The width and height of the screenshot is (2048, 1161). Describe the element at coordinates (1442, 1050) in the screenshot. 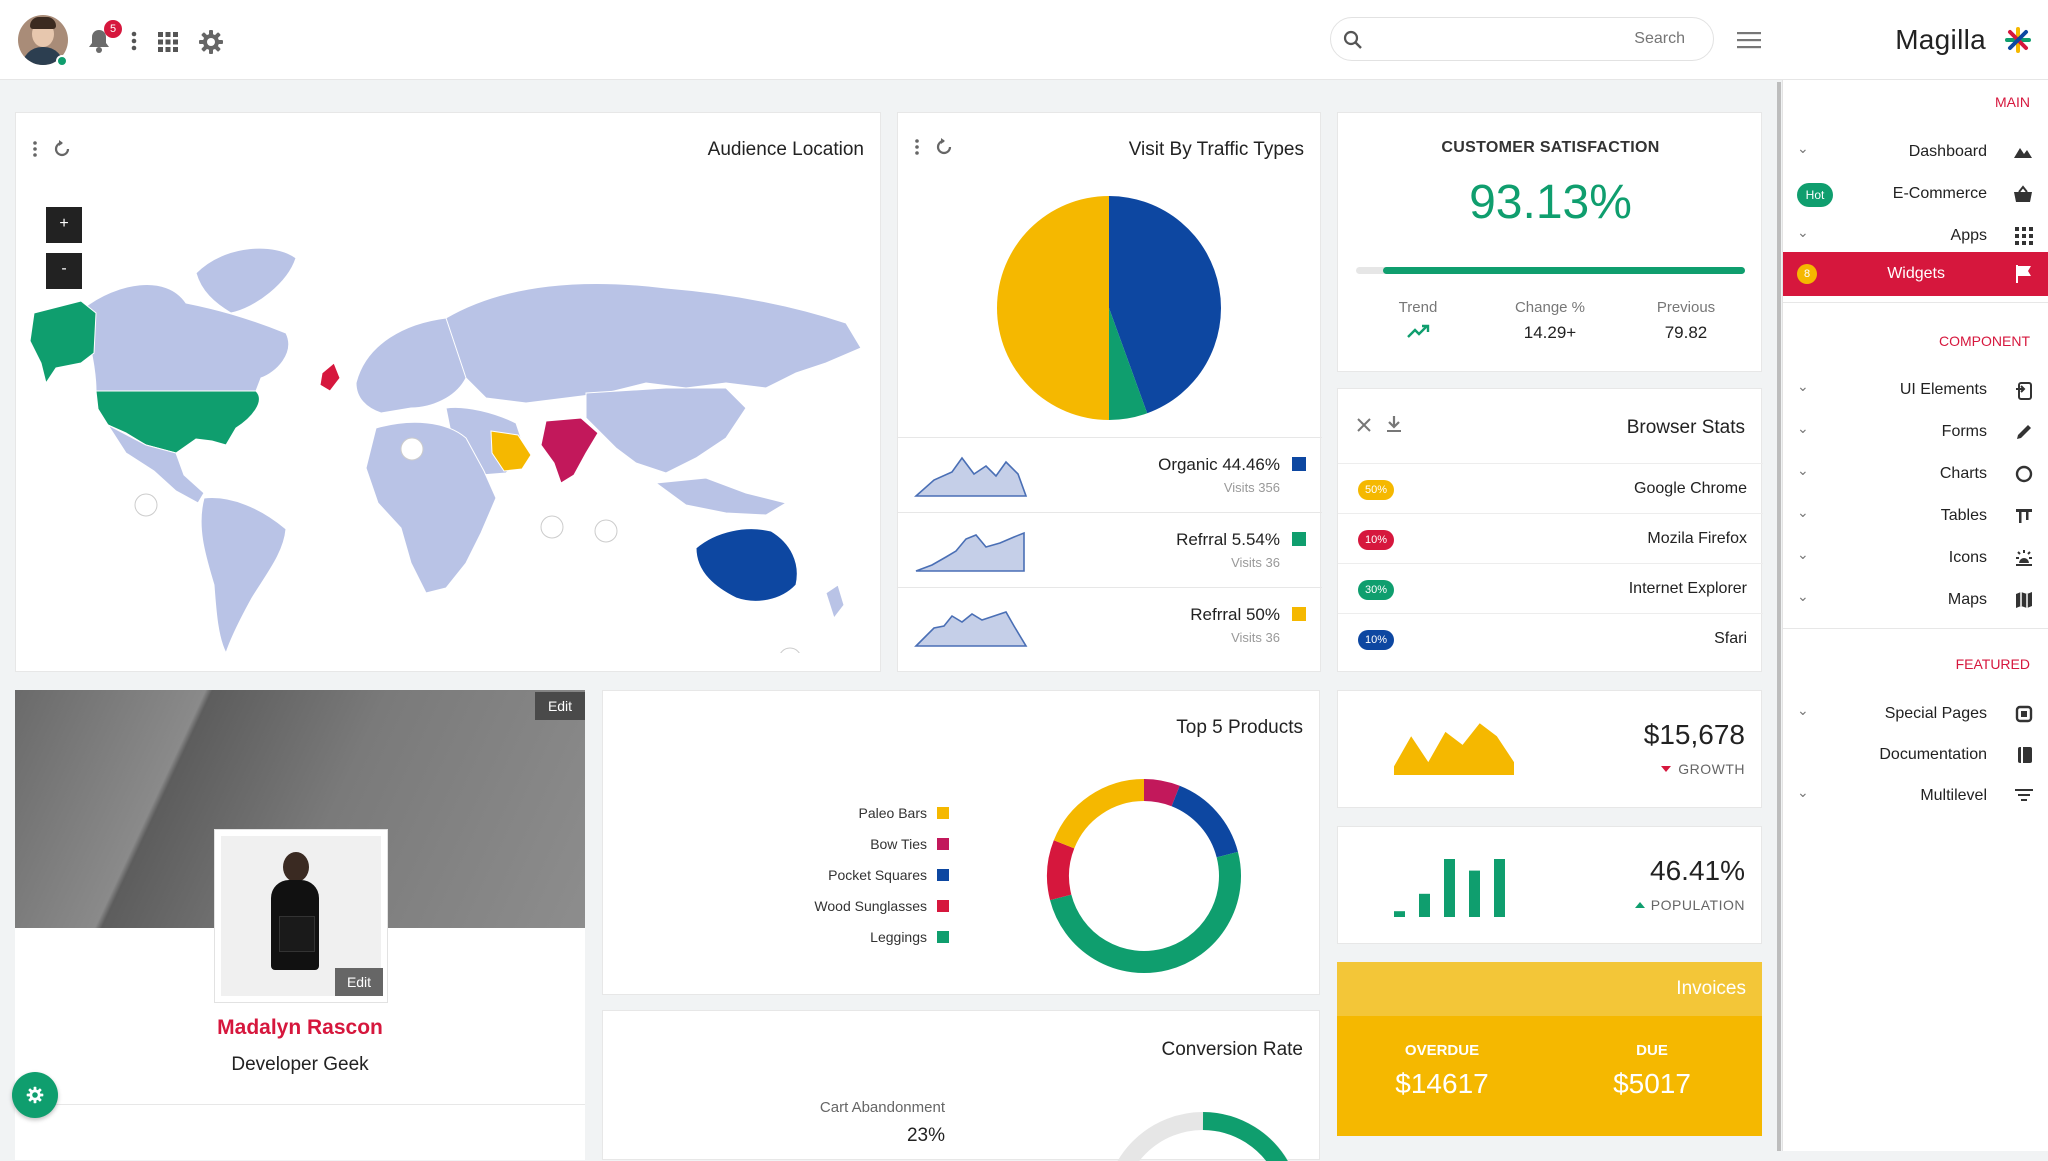

I see `overdue-label: OVERDUE` at that location.